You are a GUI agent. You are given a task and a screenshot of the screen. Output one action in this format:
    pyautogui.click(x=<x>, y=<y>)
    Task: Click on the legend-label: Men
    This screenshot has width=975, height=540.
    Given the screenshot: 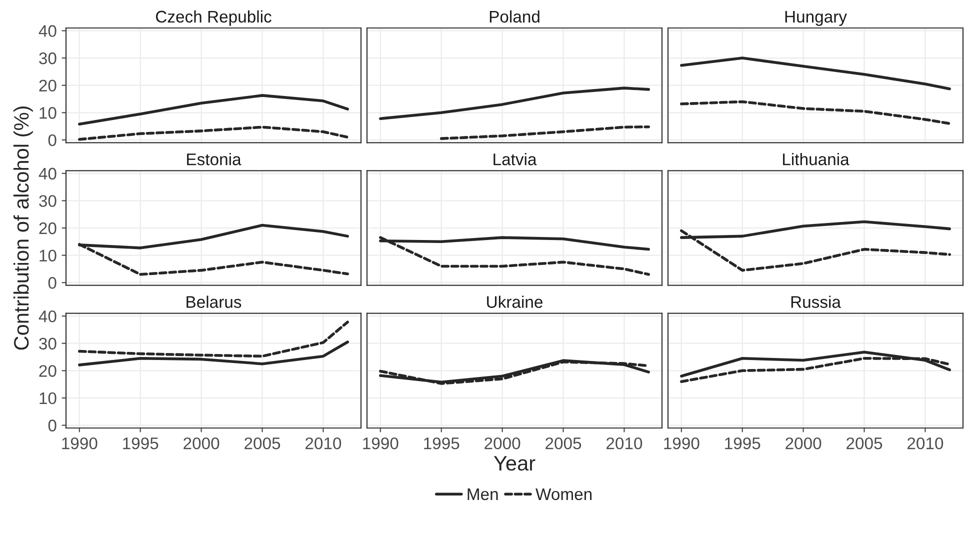 What is the action you would take?
    pyautogui.click(x=483, y=494)
    